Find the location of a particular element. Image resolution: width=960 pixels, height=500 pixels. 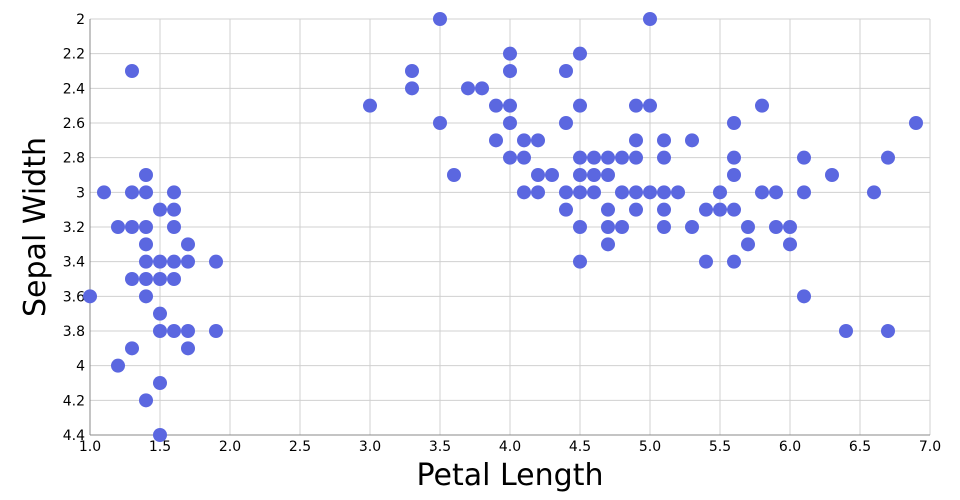

x-tick-label: 6.5 is located at coordinates (860, 447).